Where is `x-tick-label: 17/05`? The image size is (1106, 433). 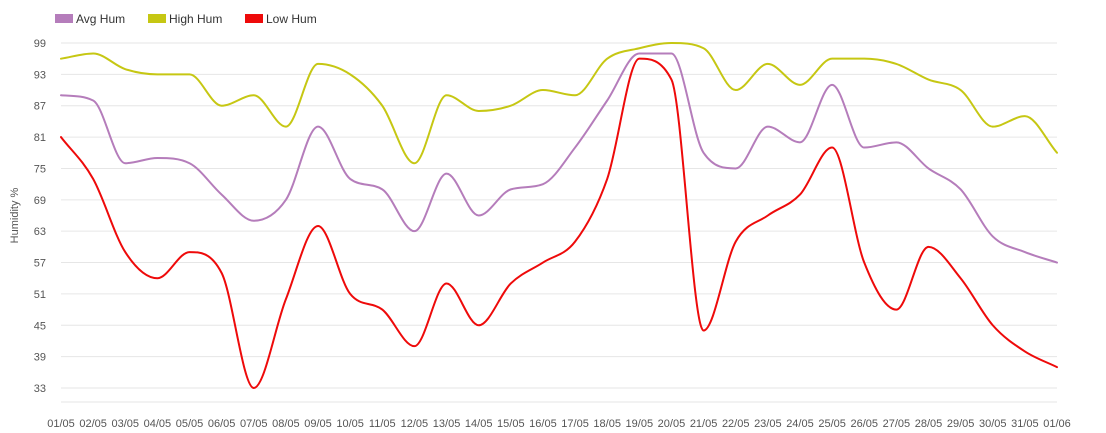 x-tick-label: 17/05 is located at coordinates (575, 424).